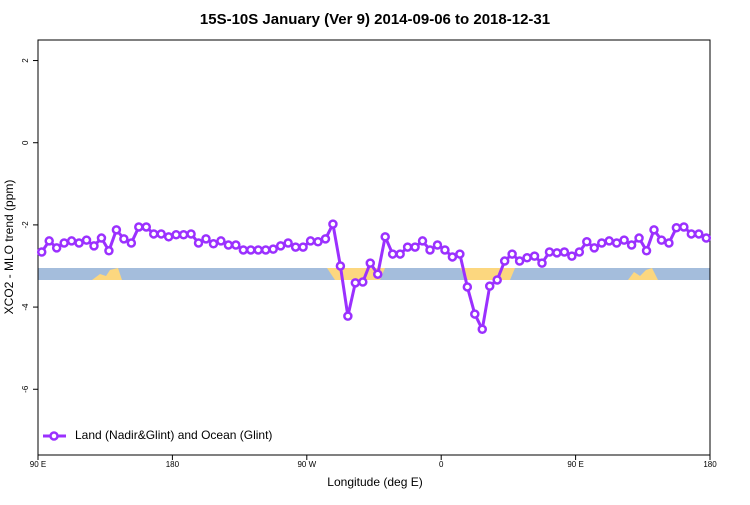 This screenshot has height=505, width=750. I want to click on legend-marker, so click(54, 436).